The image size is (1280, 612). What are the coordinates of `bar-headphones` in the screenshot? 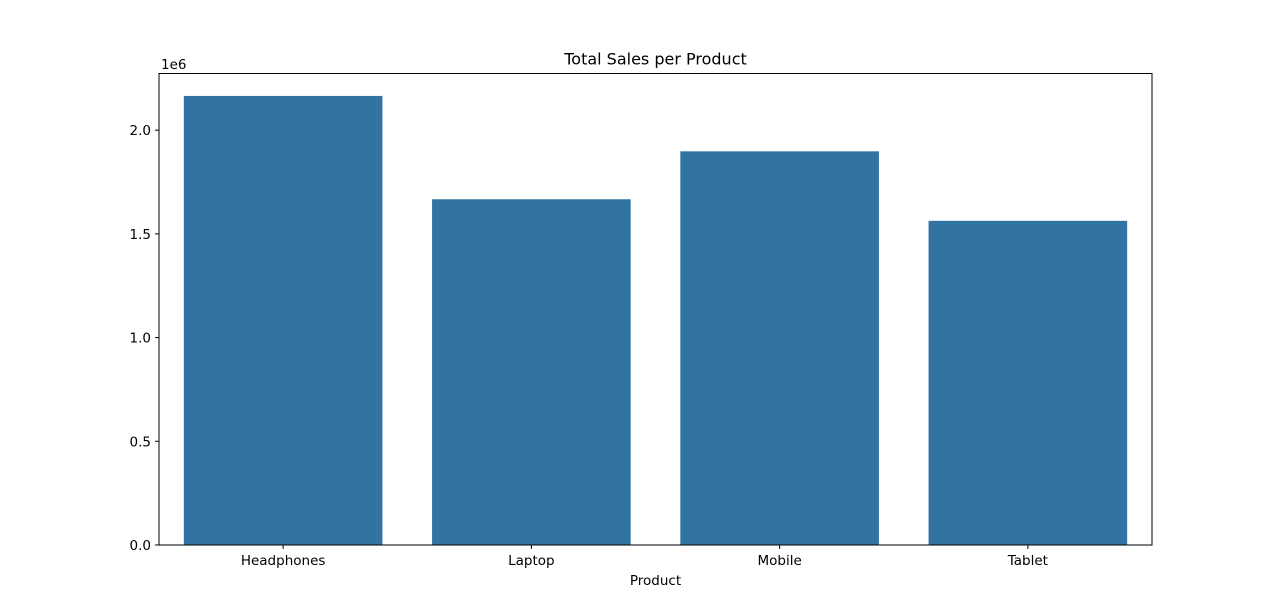 It's located at (283, 320).